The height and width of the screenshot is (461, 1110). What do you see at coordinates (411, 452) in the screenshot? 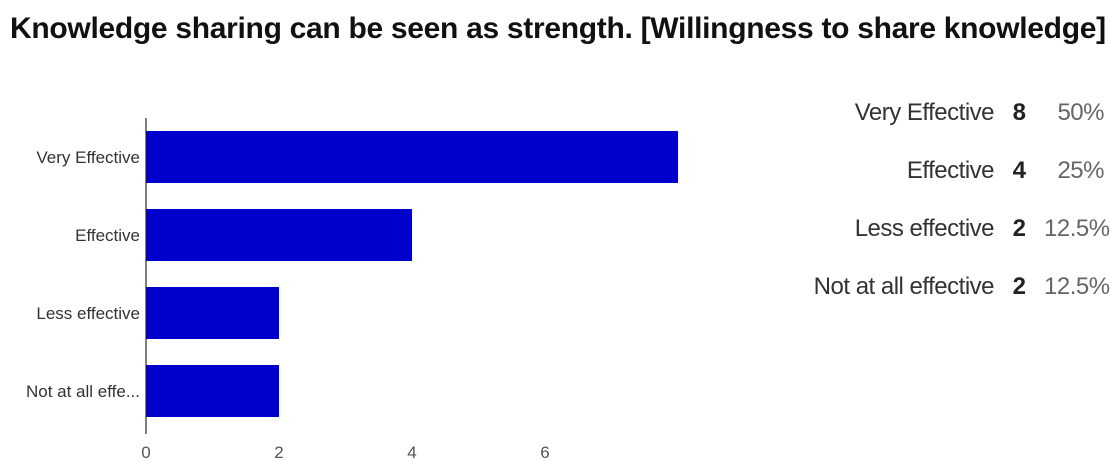
I see `x-tick-label: 4` at bounding box center [411, 452].